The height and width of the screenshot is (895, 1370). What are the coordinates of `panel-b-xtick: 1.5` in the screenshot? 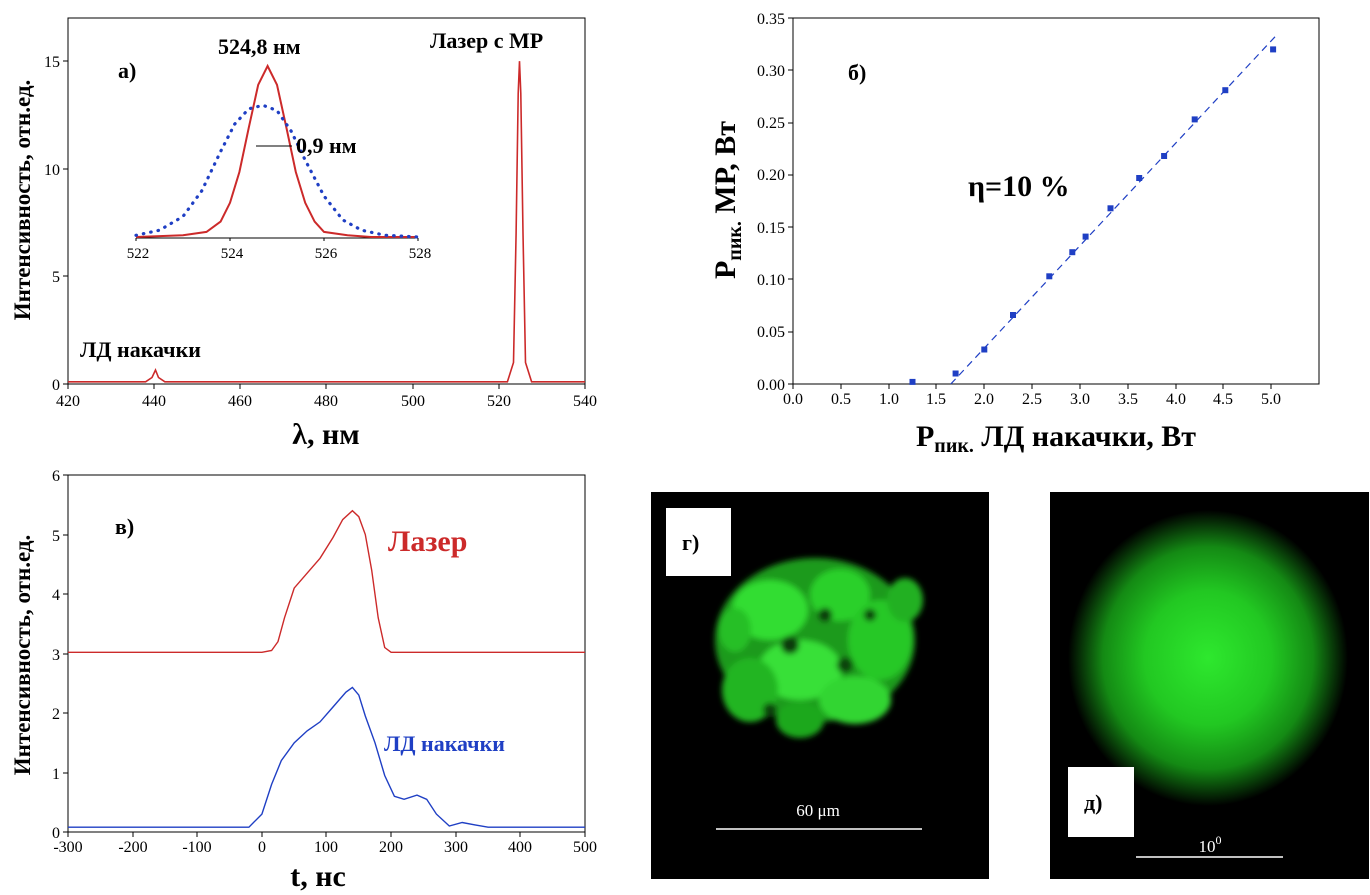 It's located at (936, 399).